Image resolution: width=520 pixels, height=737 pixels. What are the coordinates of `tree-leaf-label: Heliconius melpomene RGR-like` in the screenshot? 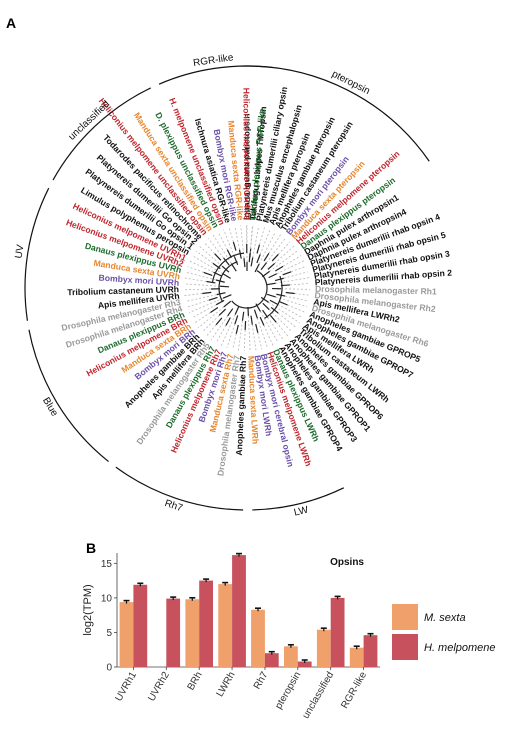 It's located at (246, 154).